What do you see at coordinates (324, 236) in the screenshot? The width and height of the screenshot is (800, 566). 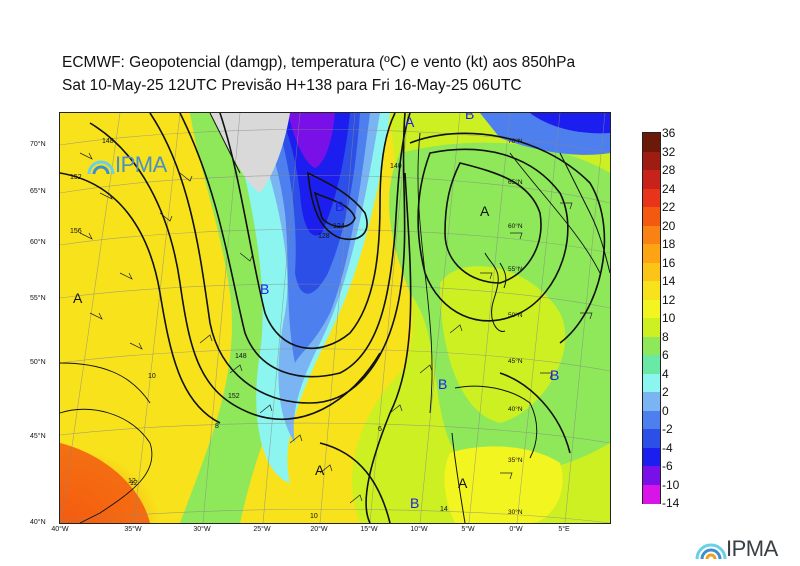 I see `contour-label: 128` at bounding box center [324, 236].